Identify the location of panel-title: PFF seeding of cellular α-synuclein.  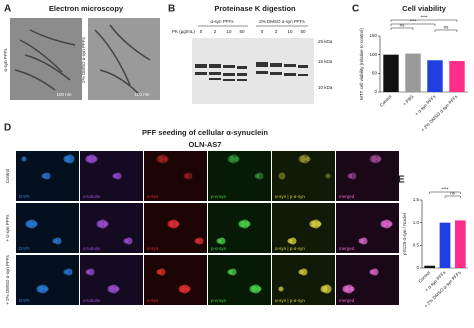
(205, 132).